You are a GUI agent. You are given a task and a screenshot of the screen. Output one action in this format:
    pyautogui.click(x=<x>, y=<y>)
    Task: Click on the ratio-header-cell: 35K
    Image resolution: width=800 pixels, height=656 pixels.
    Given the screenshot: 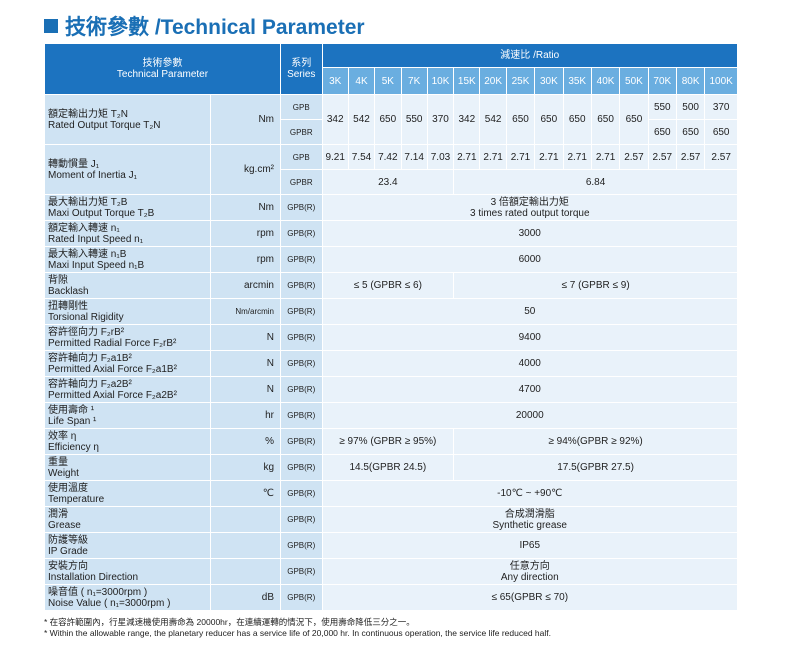 What is the action you would take?
    pyautogui.click(x=577, y=81)
    